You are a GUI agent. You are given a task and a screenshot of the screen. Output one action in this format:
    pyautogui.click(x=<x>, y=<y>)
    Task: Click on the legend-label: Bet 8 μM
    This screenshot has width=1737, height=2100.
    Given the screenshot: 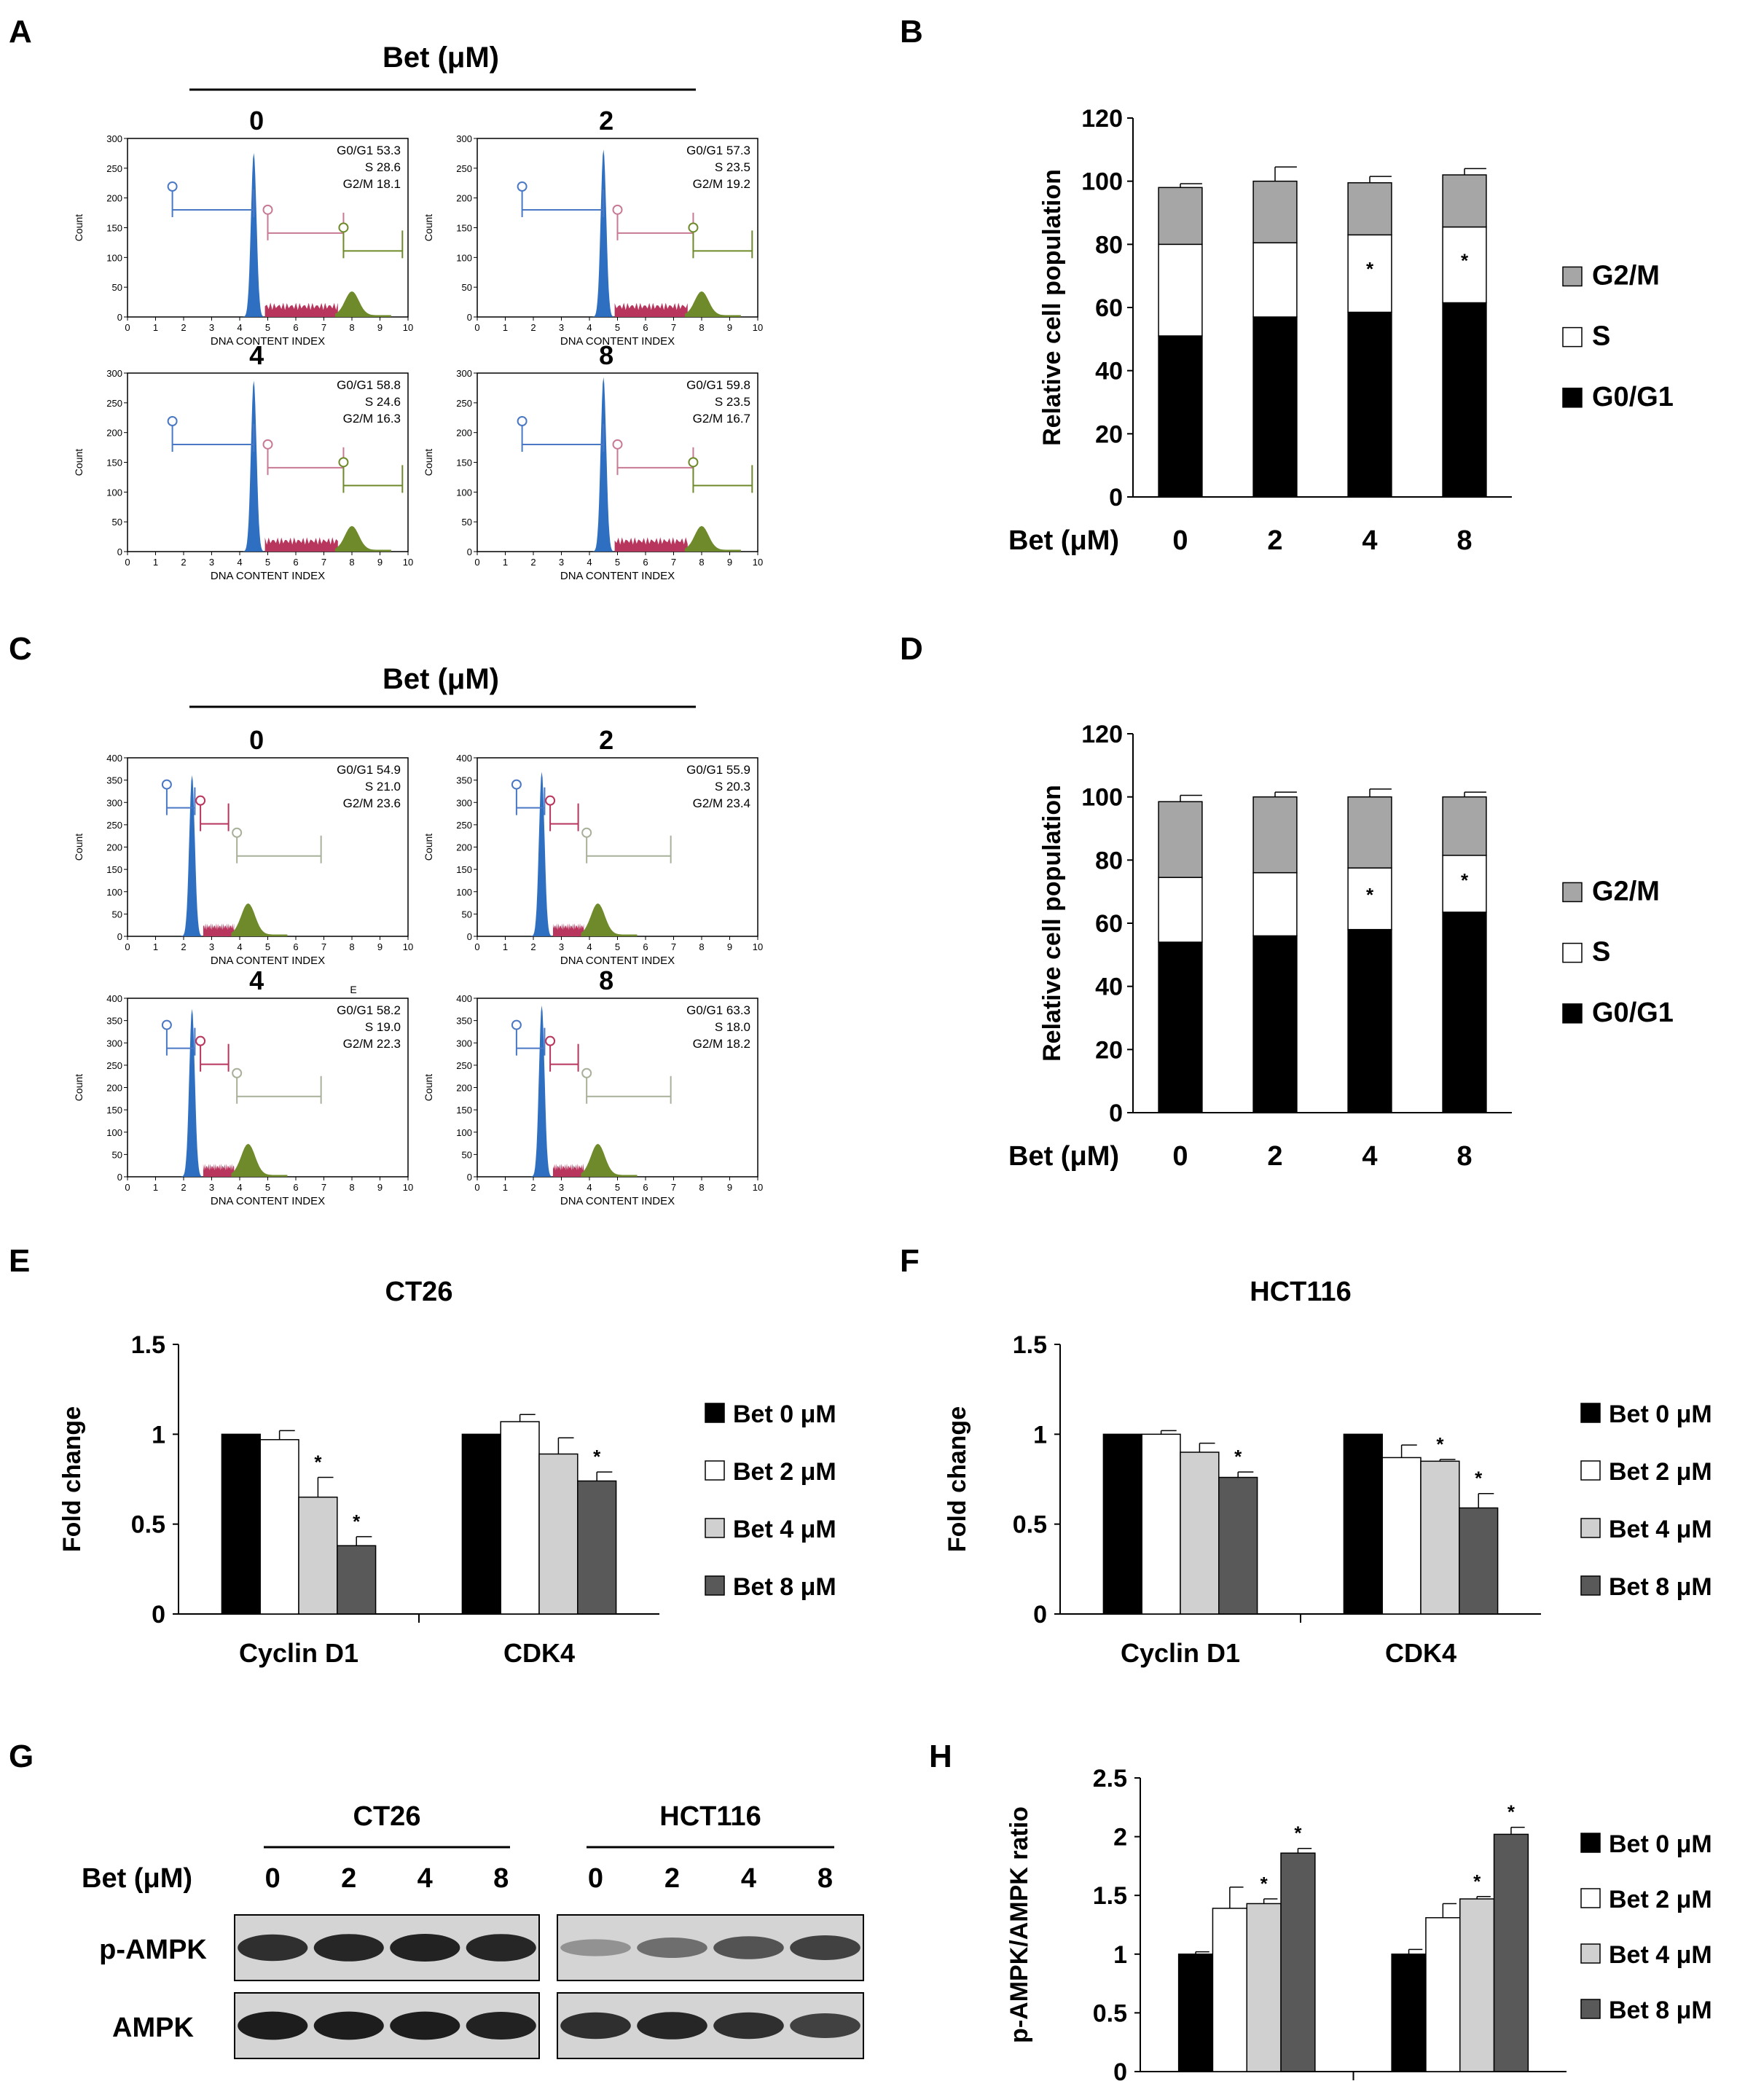 What is the action you would take?
    pyautogui.click(x=1660, y=2011)
    